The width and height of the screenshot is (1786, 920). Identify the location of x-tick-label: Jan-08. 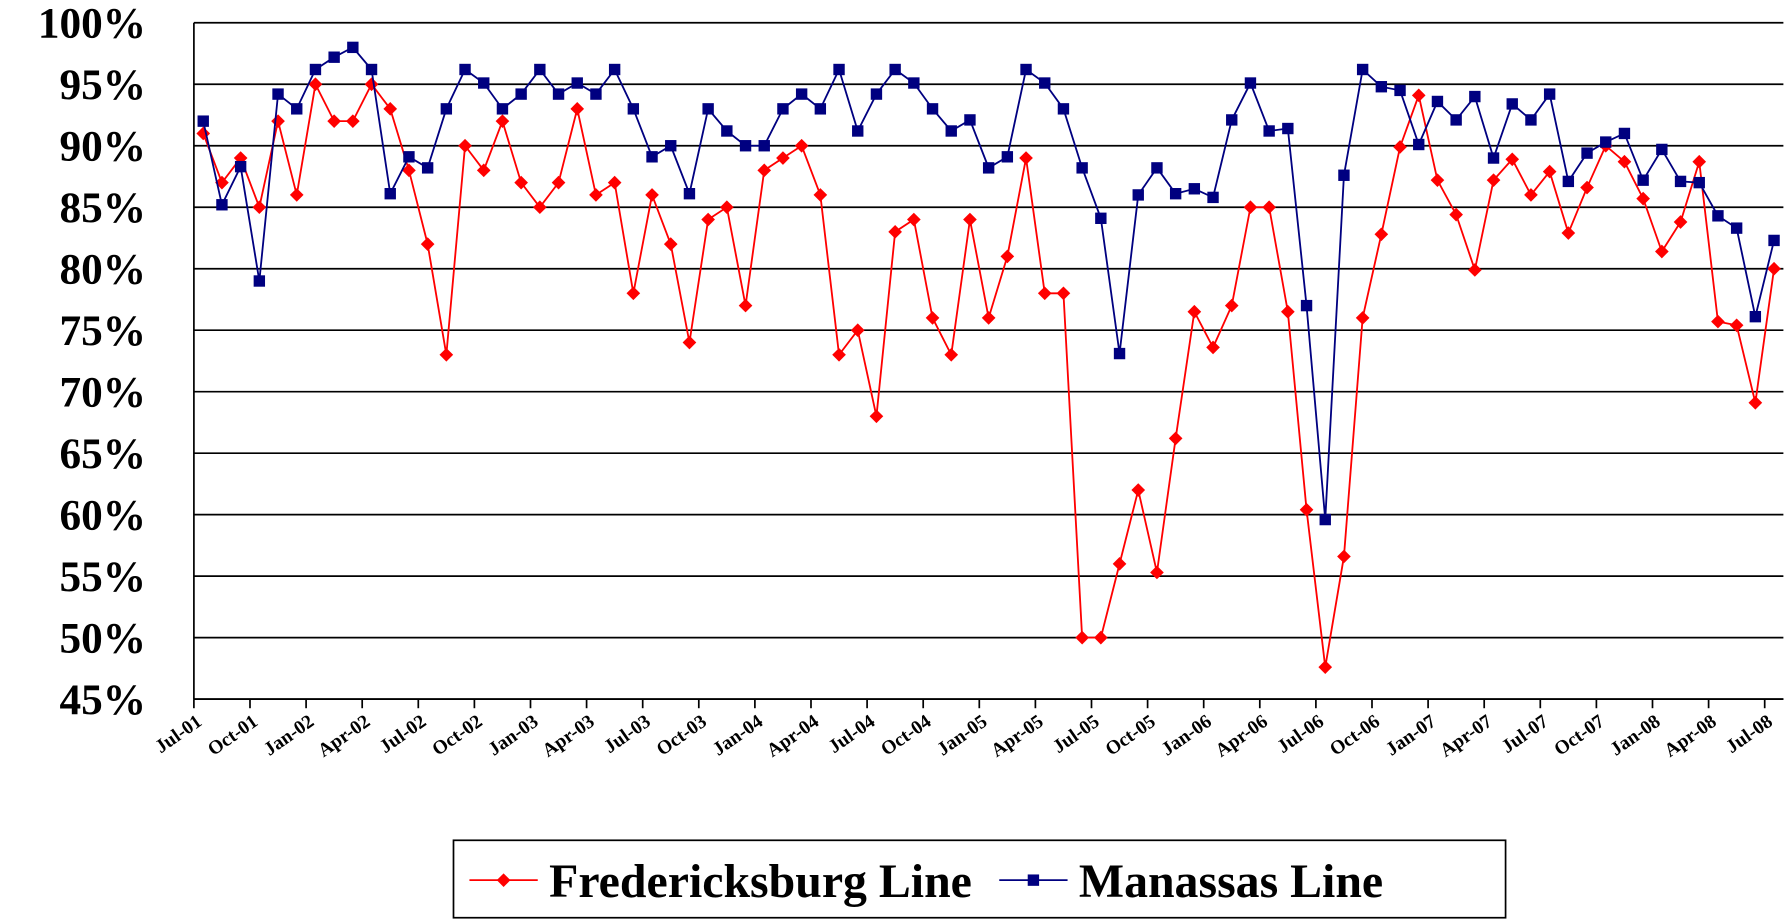
(1636, 735).